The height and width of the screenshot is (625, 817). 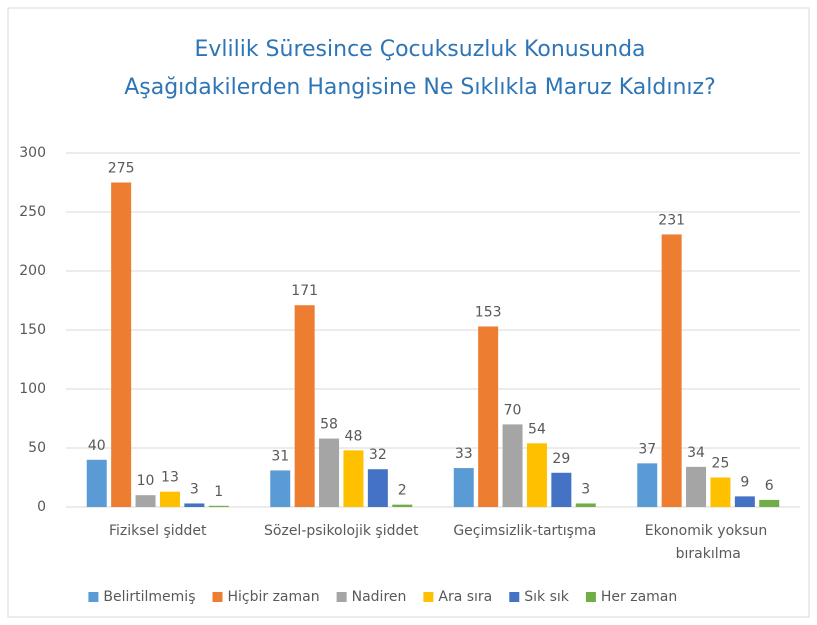 What do you see at coordinates (354, 436) in the screenshot?
I see `data-label: 48` at bounding box center [354, 436].